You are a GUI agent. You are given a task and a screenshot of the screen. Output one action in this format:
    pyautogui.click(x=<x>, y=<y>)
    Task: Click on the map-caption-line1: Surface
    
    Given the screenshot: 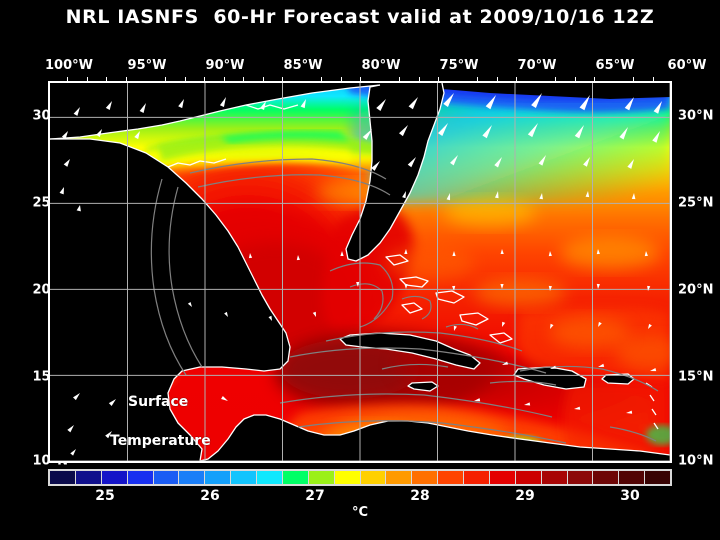 What is the action you would take?
    pyautogui.click(x=158, y=402)
    